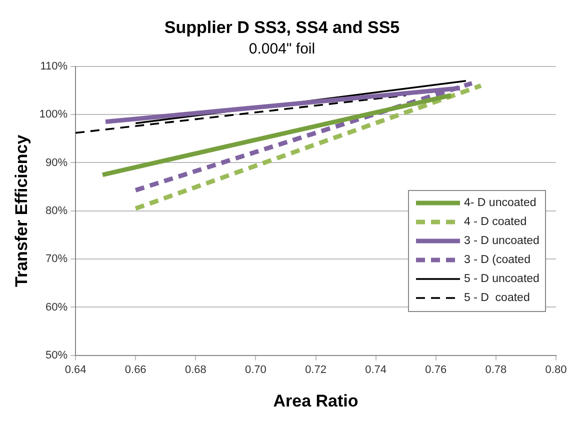  I want to click on y-tick-label: 90%, so click(57, 162).